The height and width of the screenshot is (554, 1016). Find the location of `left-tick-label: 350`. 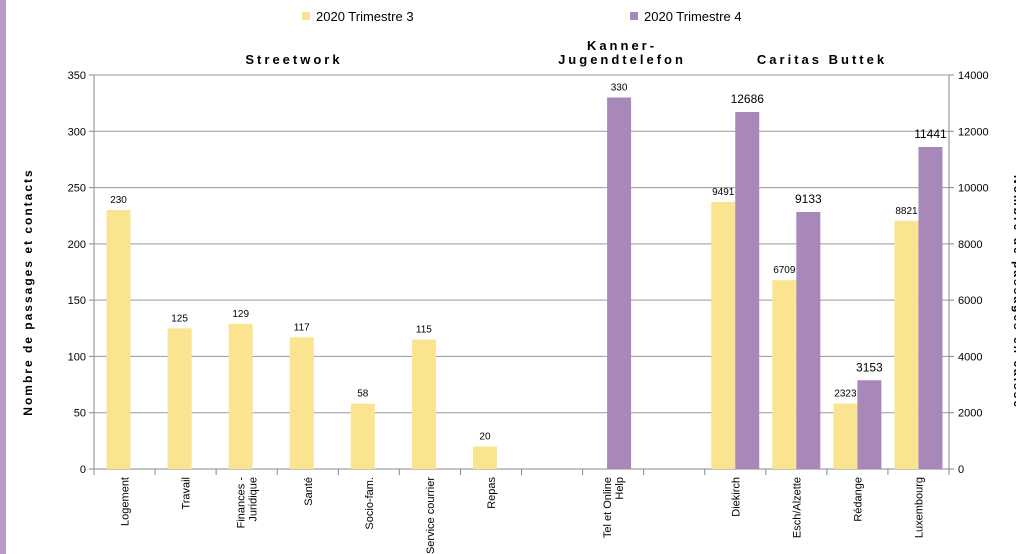

left-tick-label: 350 is located at coordinates (77, 76).